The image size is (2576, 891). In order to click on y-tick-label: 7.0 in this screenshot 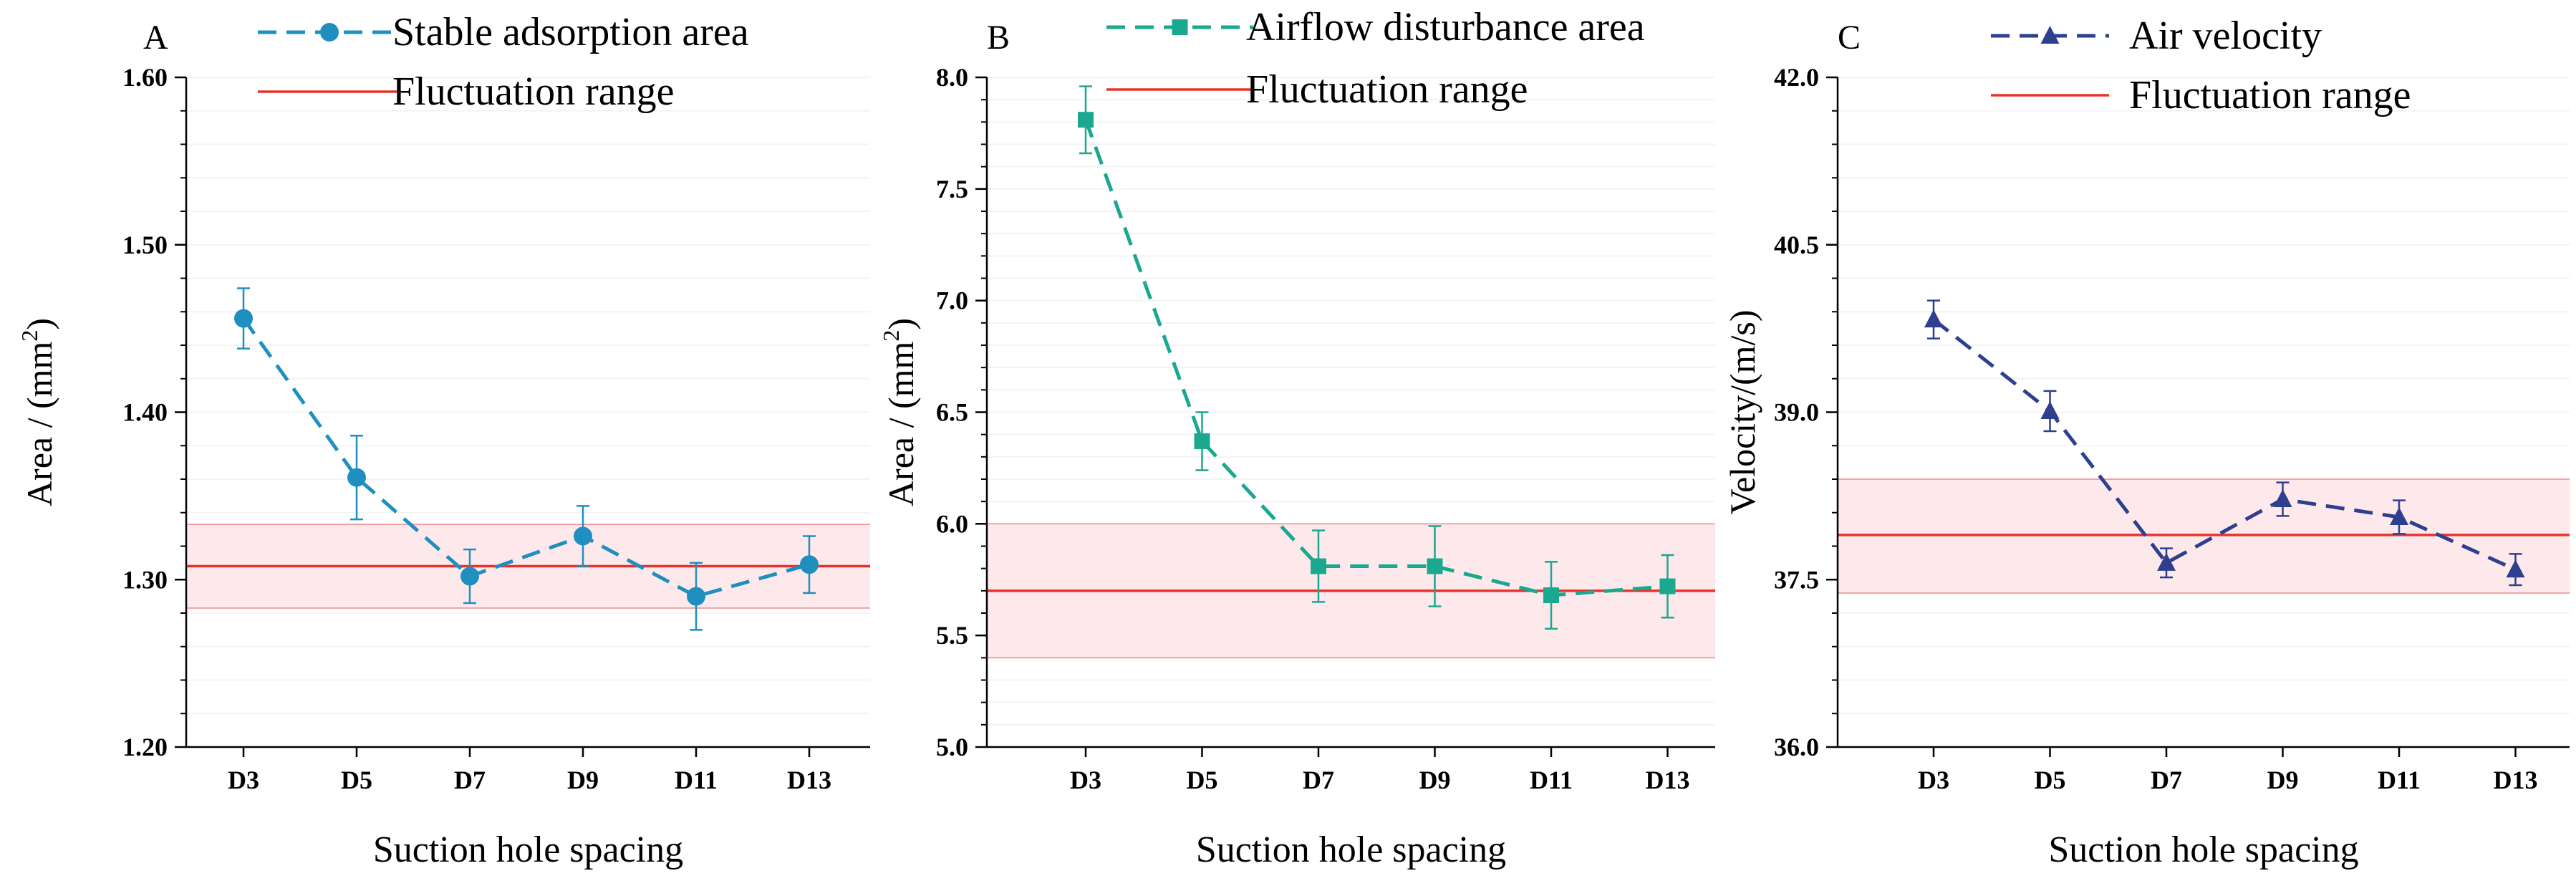, I will do `click(952, 300)`.